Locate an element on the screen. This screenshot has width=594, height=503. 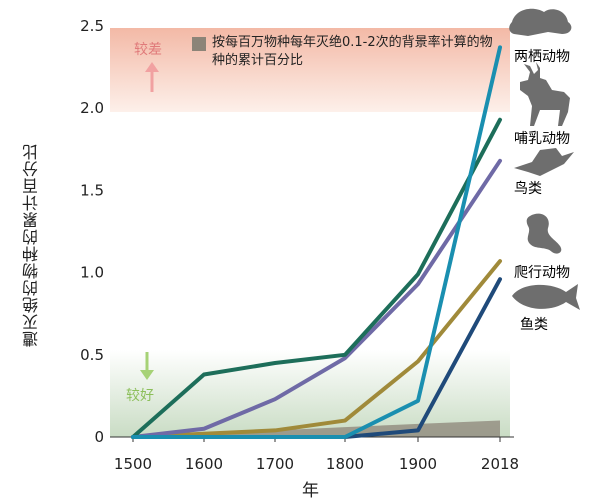
series-label-birds: 鸟类 is located at coordinates (528, 189).